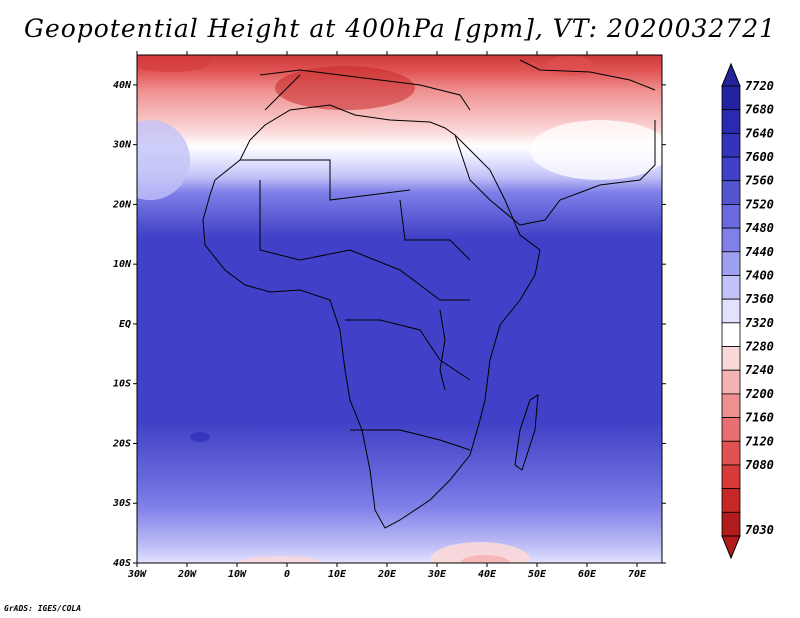 The height and width of the screenshot is (618, 800). What do you see at coordinates (731, 547) in the screenshot?
I see `colorbar-bottom-arrow` at bounding box center [731, 547].